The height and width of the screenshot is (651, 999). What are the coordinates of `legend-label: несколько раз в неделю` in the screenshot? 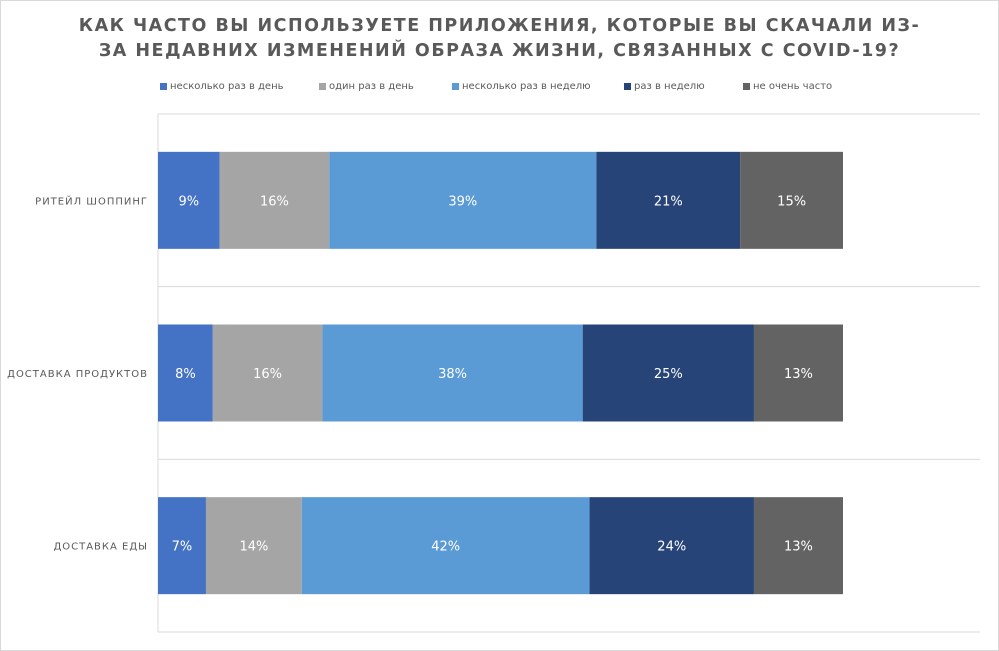 It's located at (526, 86).